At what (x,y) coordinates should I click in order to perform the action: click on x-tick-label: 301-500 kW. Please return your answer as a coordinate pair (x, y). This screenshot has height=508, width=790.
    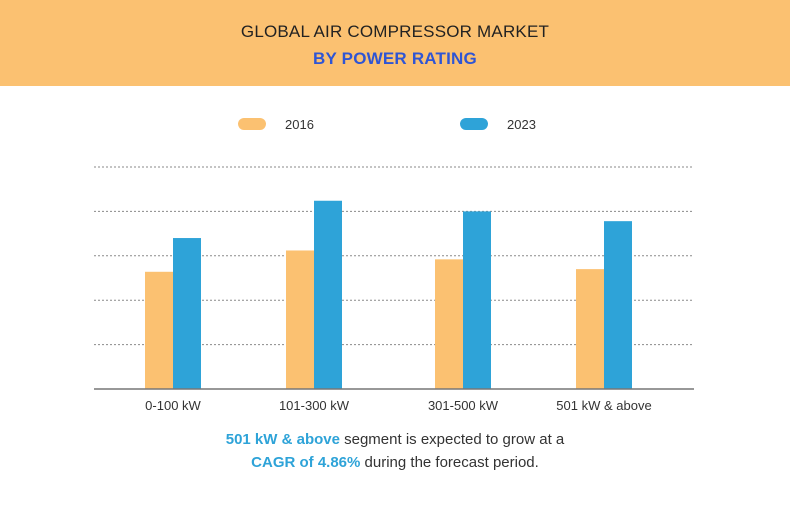
    Looking at the image, I should click on (463, 405).